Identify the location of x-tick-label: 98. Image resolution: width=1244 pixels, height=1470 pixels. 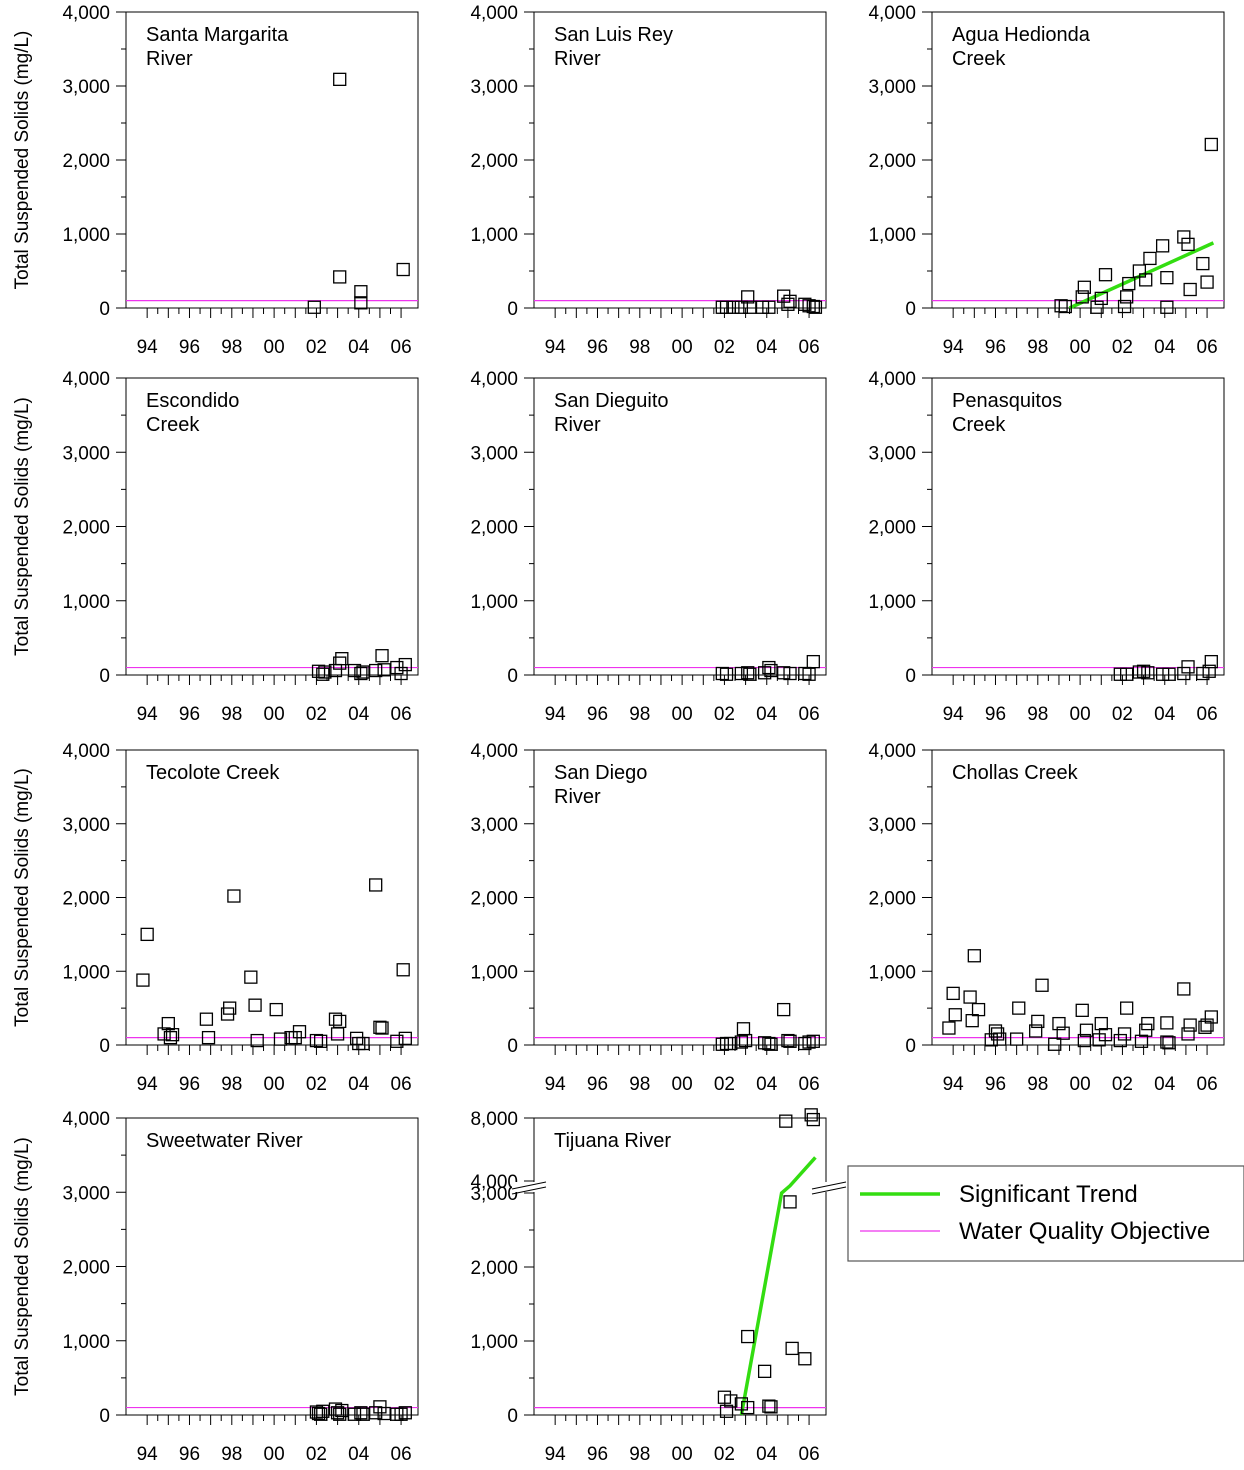
(231, 1454).